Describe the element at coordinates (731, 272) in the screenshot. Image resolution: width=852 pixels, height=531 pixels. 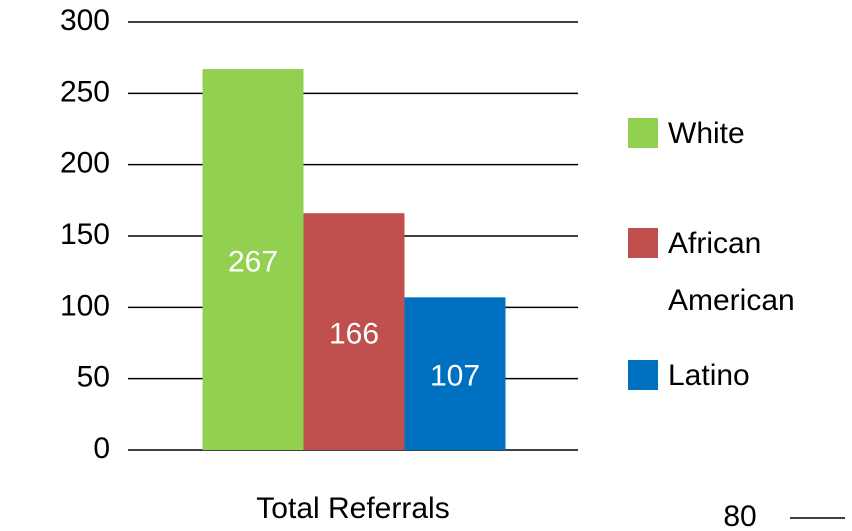
I see `legend-label: African American` at that location.